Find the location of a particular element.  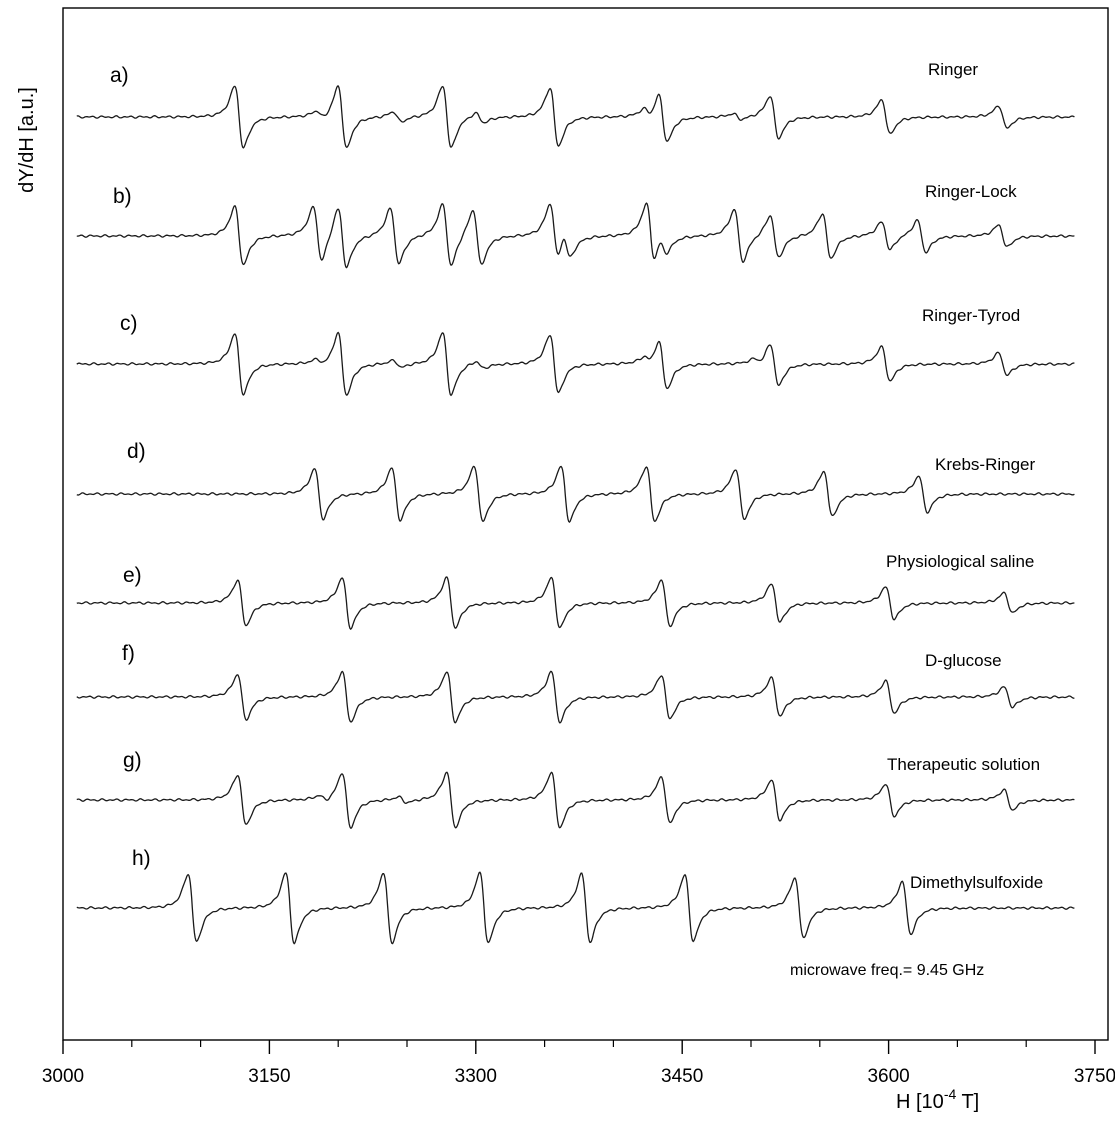

spectrum-line-g is located at coordinates (575, 800).